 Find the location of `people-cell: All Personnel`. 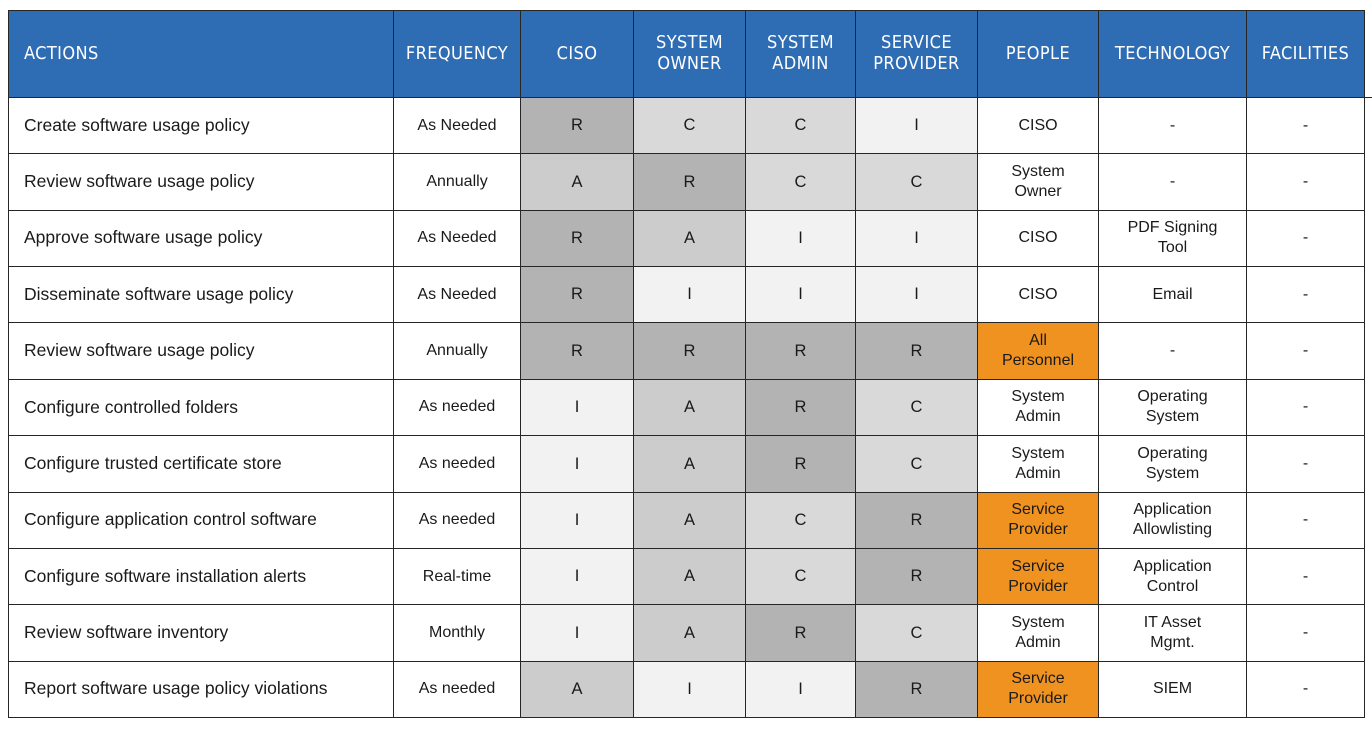

people-cell: All Personnel is located at coordinates (1038, 351).